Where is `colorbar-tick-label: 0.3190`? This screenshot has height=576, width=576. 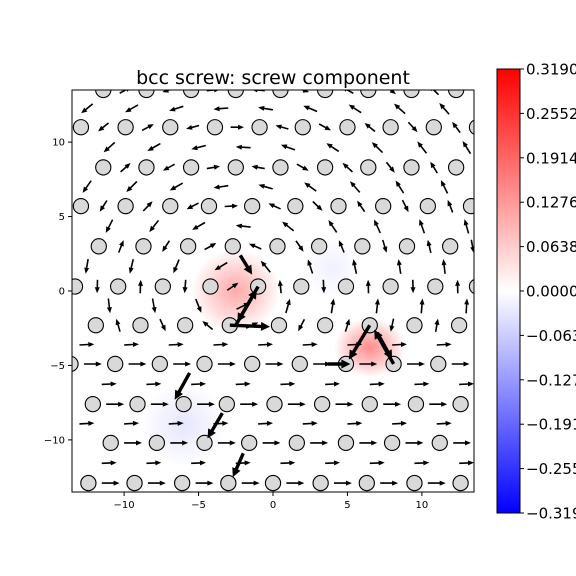
colorbar-tick-label: 0.3190 is located at coordinates (551, 70).